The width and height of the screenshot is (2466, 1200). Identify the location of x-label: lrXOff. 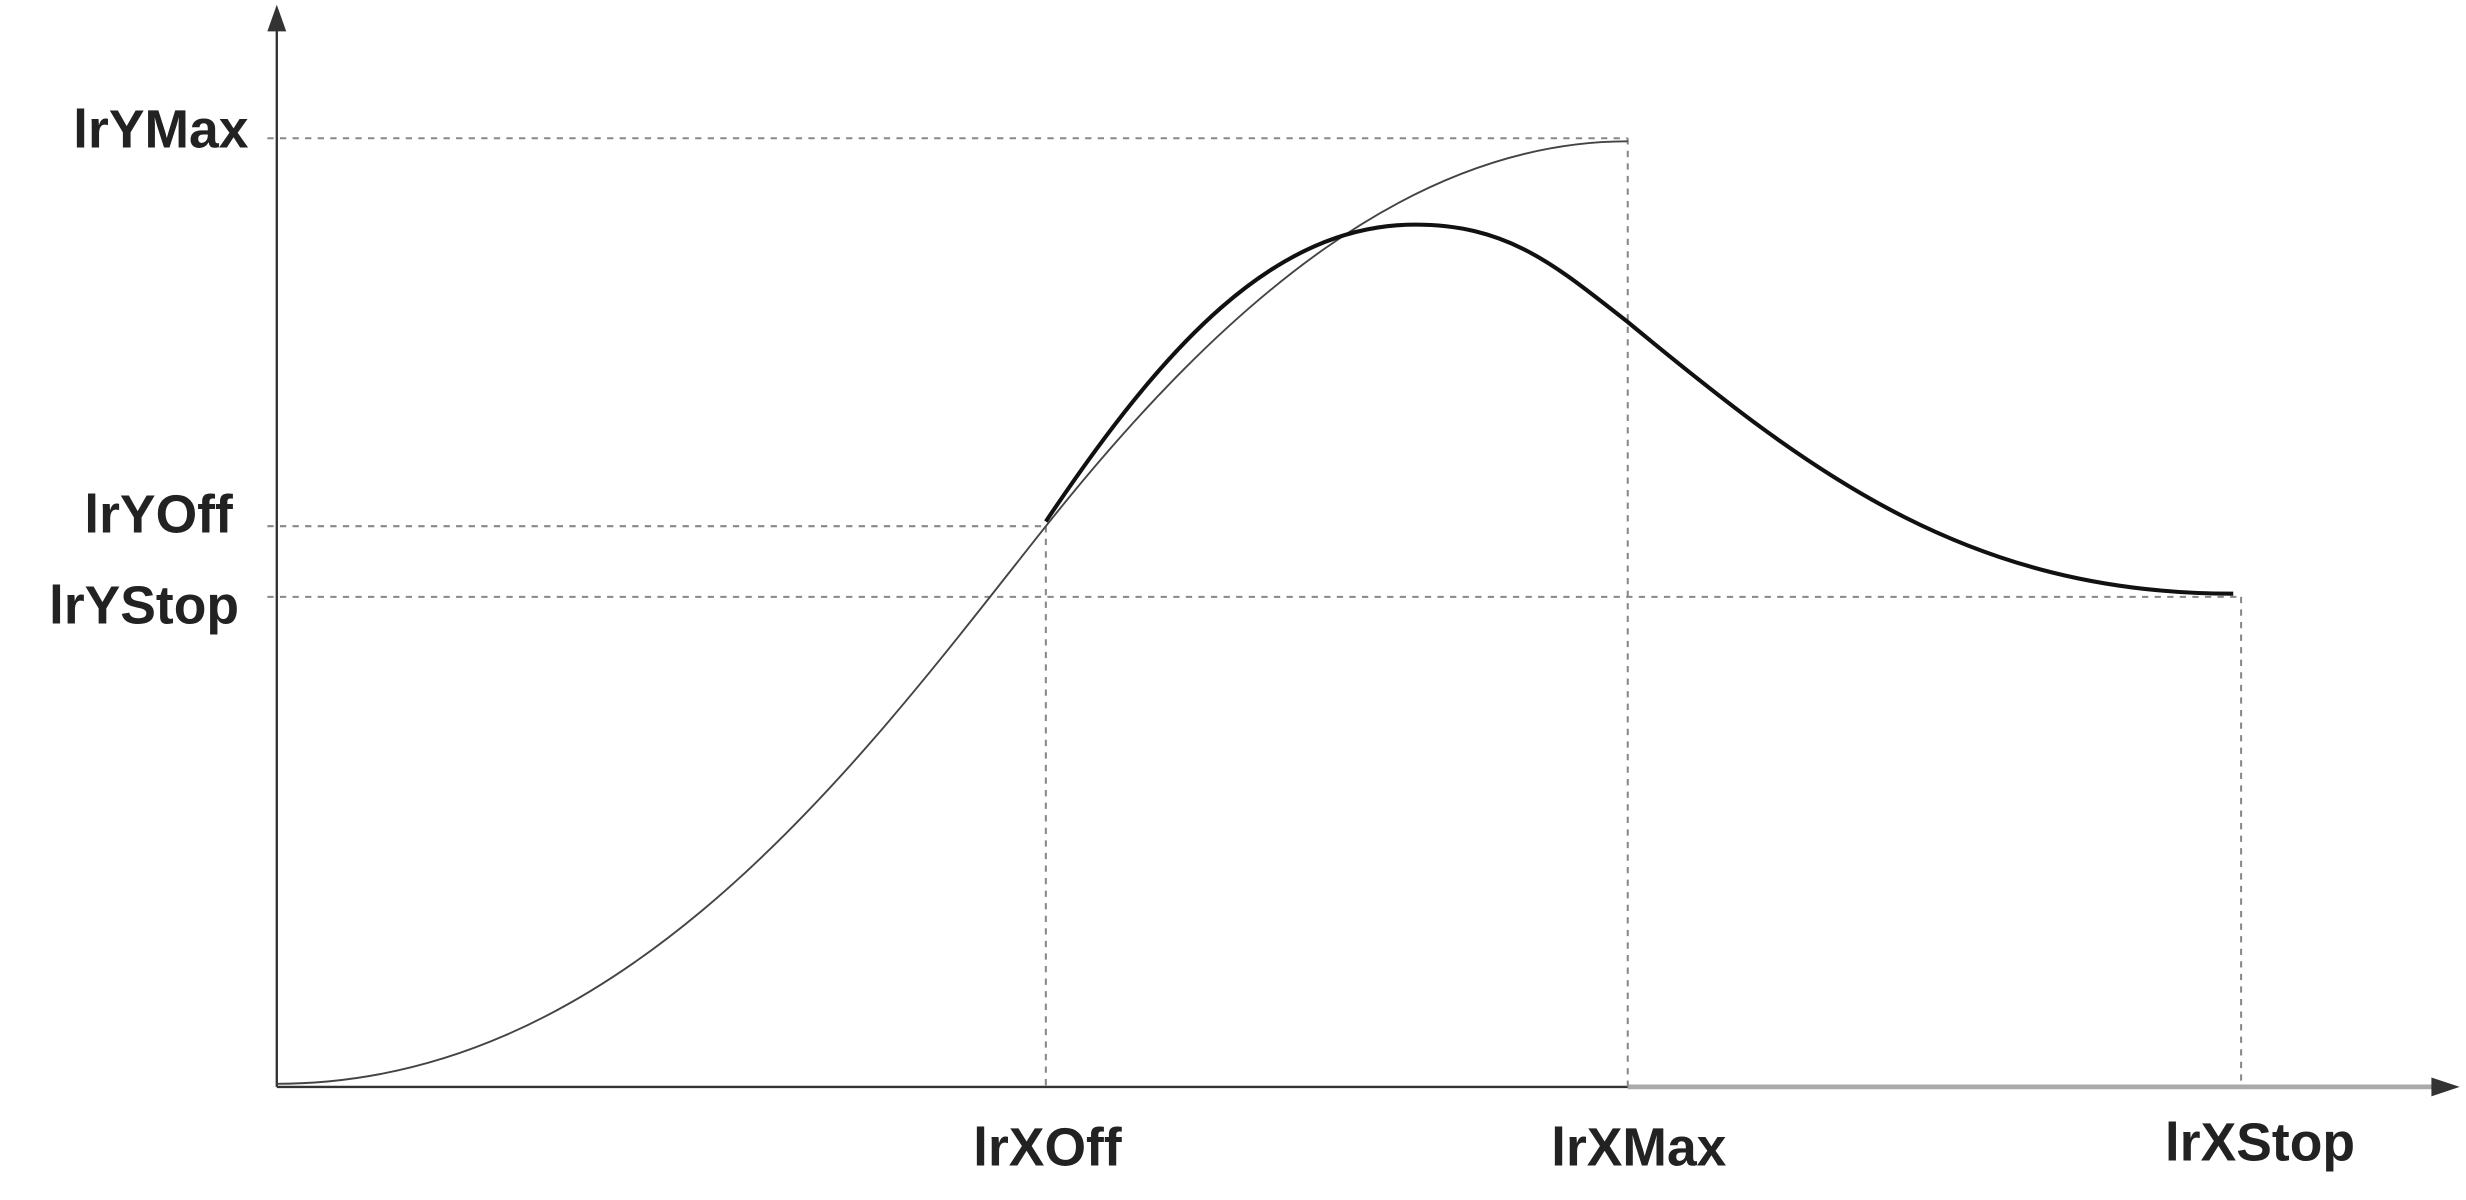
(1047, 1147).